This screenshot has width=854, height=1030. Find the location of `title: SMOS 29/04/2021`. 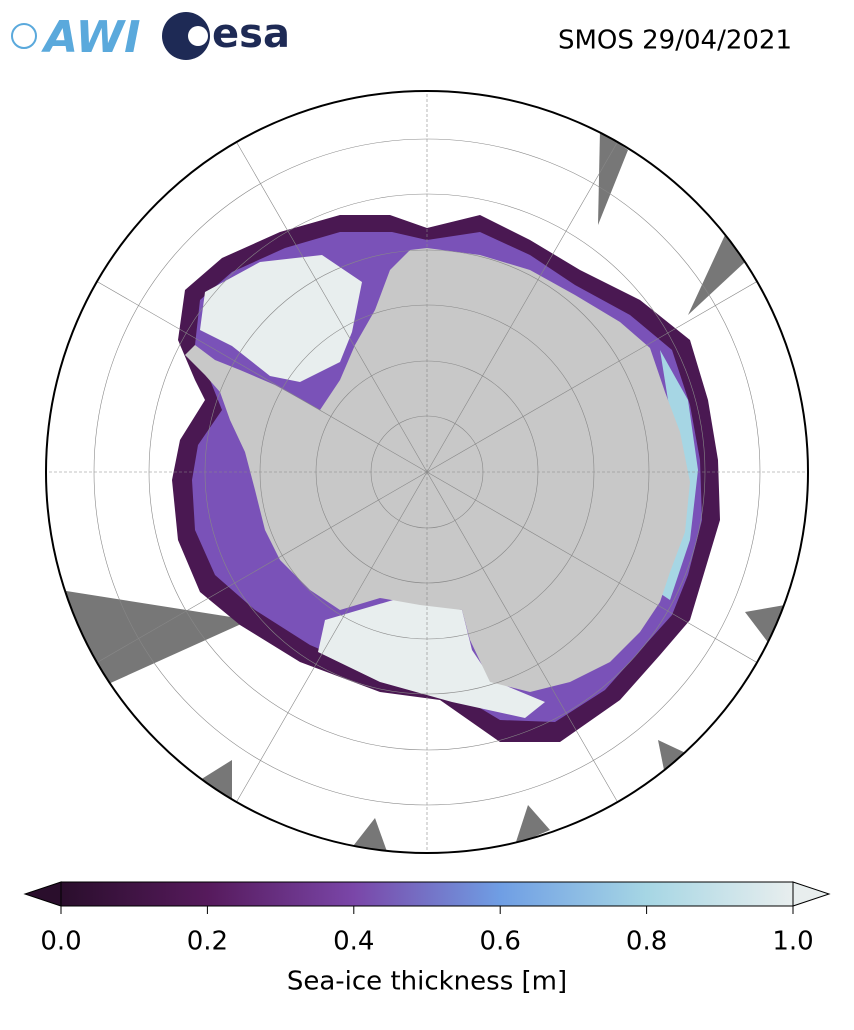

title: SMOS 29/04/2021 is located at coordinates (675, 41).